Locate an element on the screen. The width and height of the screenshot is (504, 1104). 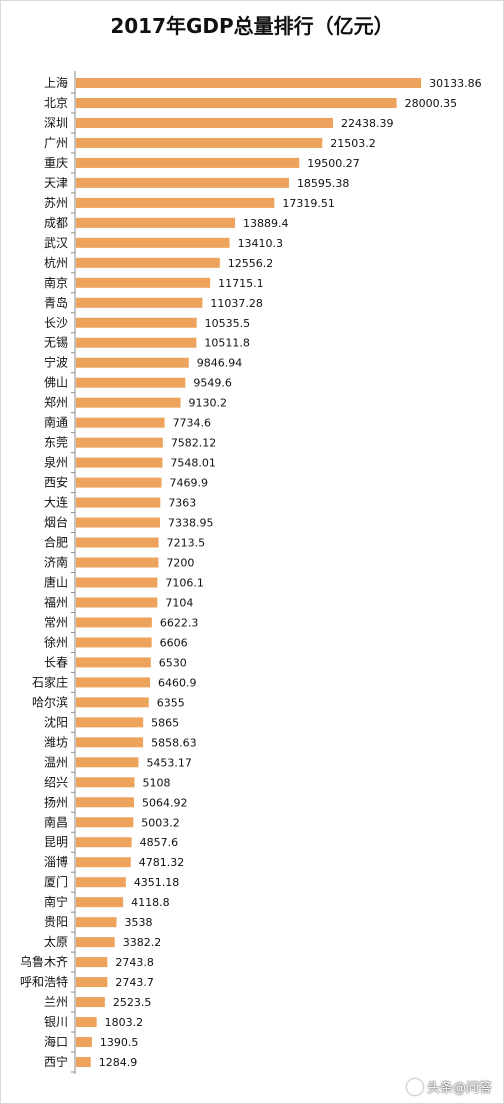
category-label: 昆明 is located at coordinates (56, 842).